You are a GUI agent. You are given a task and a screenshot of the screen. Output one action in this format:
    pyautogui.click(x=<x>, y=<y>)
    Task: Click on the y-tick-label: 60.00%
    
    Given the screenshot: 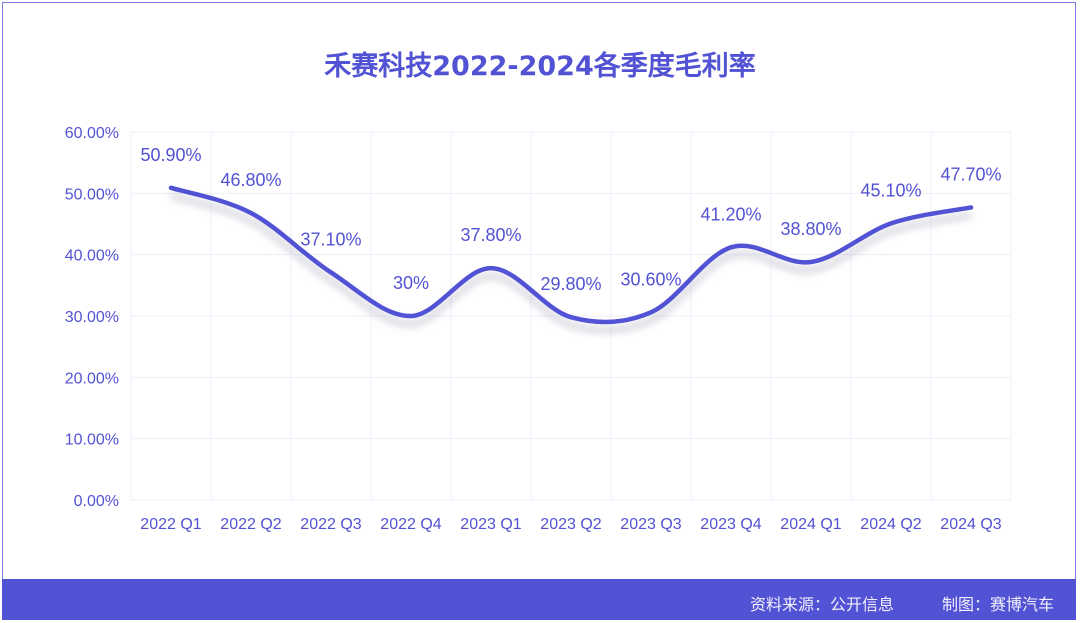 What is the action you would take?
    pyautogui.click(x=92, y=133)
    